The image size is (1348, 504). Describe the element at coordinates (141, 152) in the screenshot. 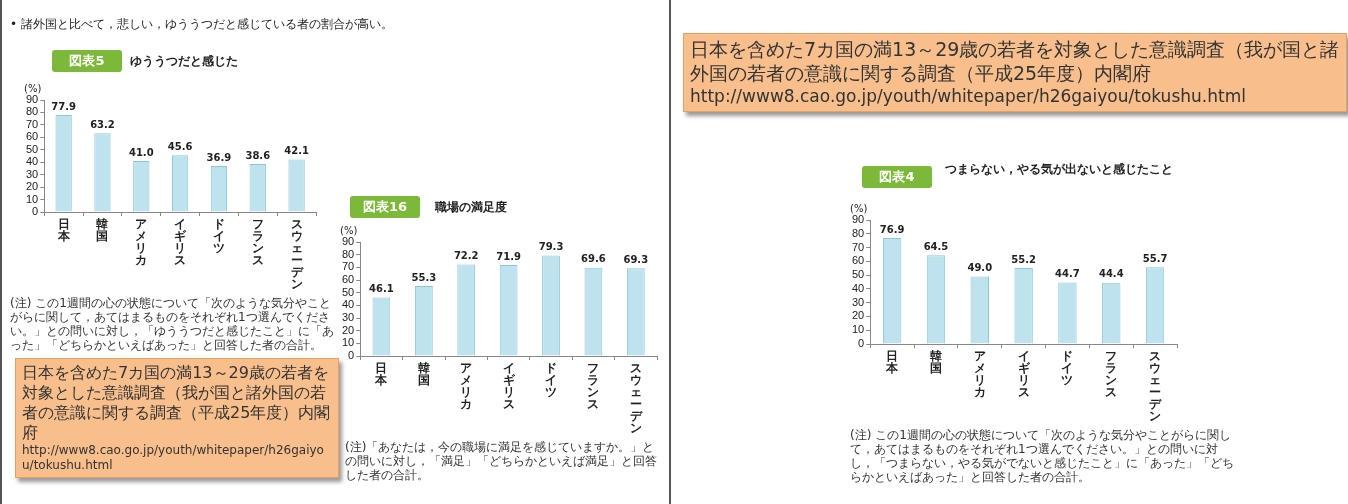

I see `data-label: 41.0` at that location.